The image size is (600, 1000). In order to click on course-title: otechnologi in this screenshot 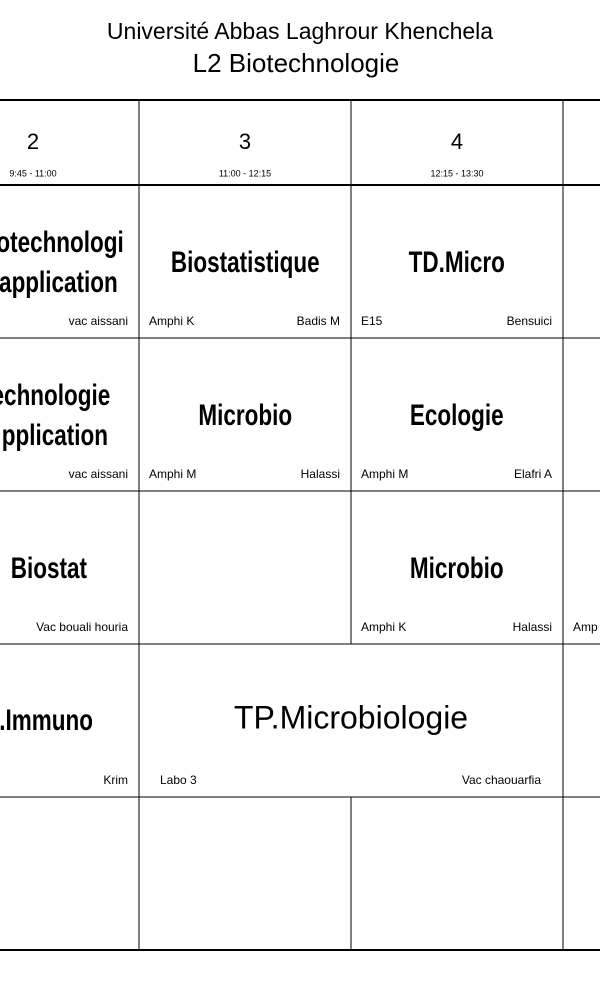, I will do `click(62, 242)`.